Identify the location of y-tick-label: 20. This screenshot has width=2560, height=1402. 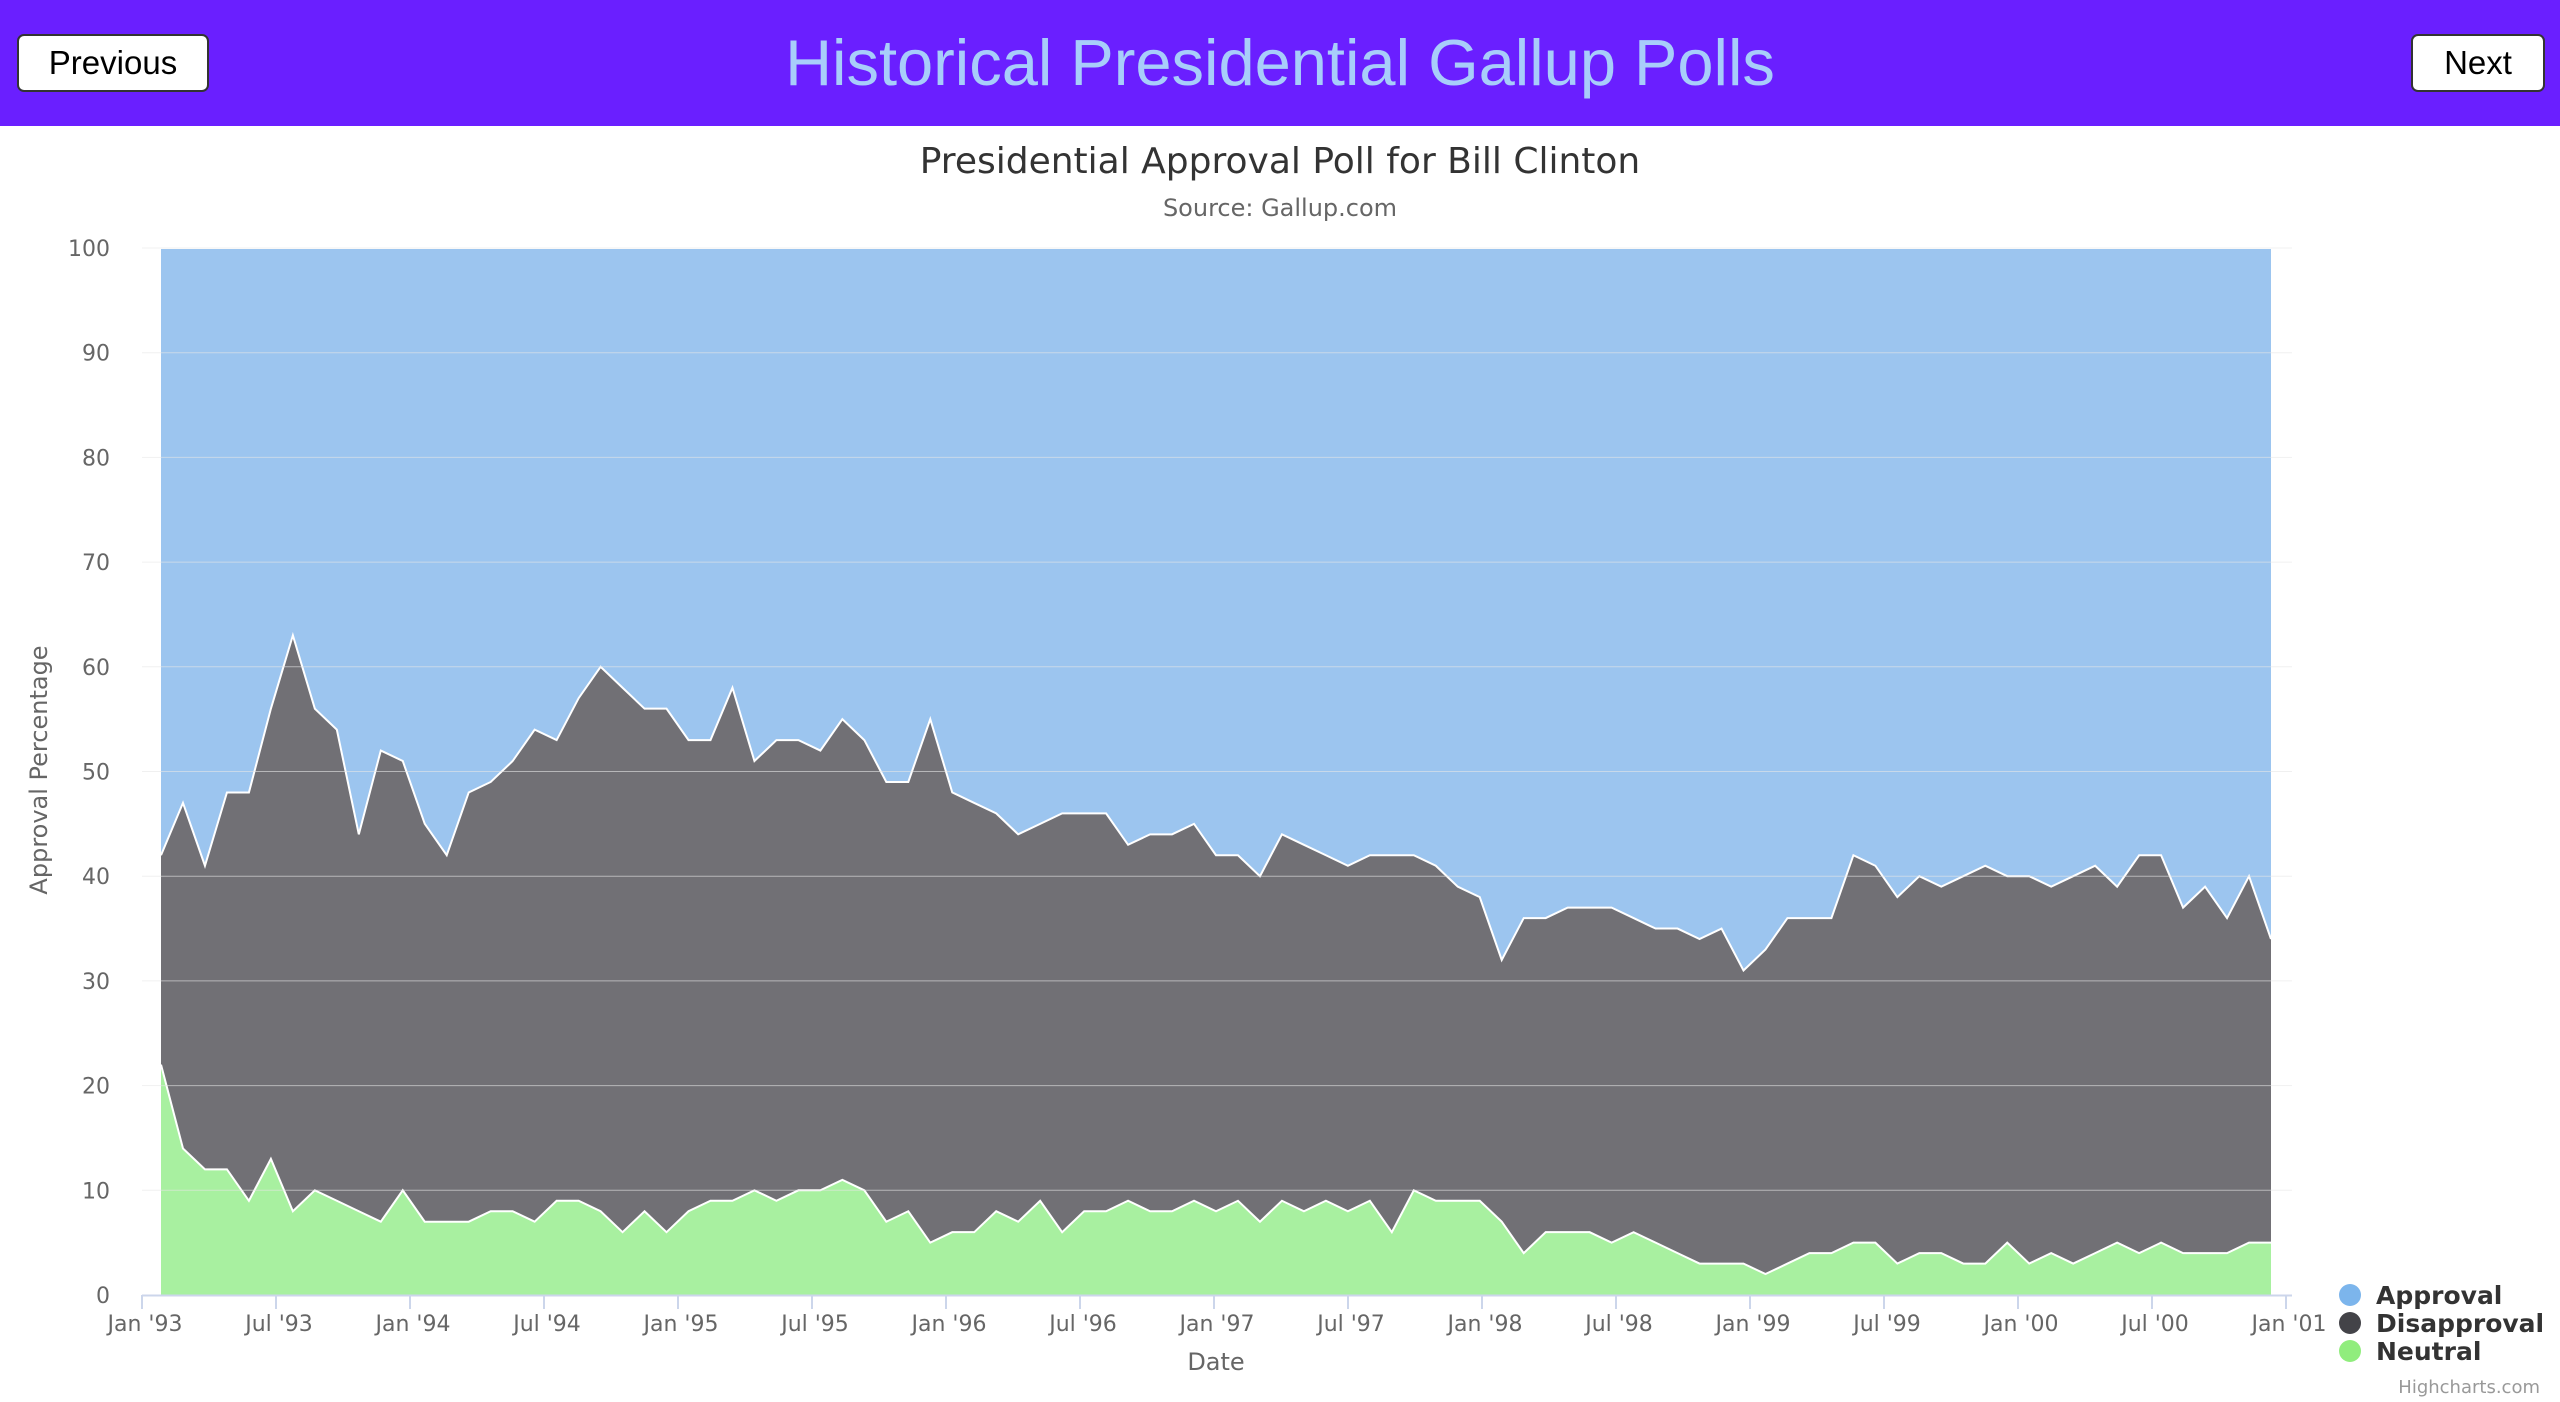
(96, 1087).